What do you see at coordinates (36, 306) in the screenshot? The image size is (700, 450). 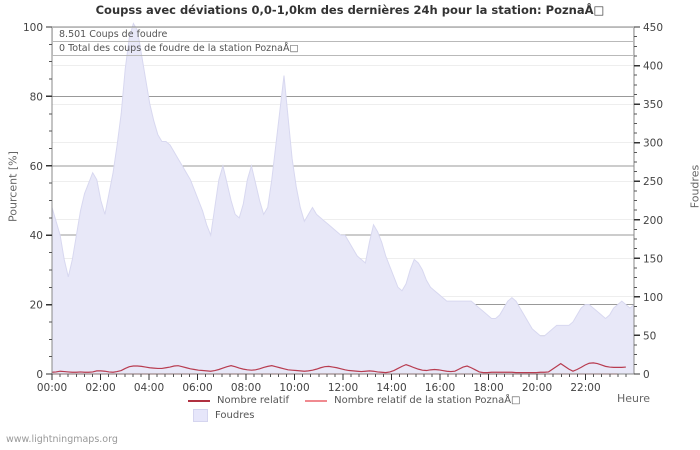 I see `tick-label-left: 20` at bounding box center [36, 306].